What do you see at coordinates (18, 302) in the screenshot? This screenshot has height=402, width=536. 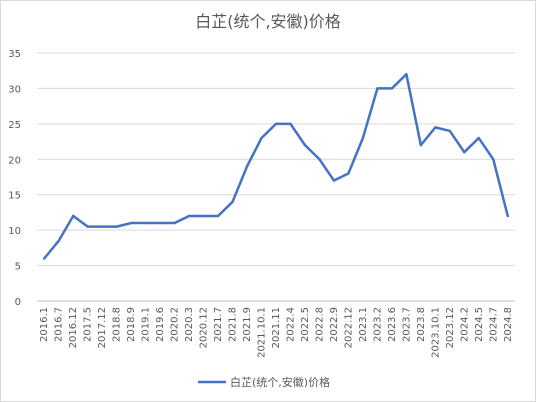 I see `y-tick-label: 0` at bounding box center [18, 302].